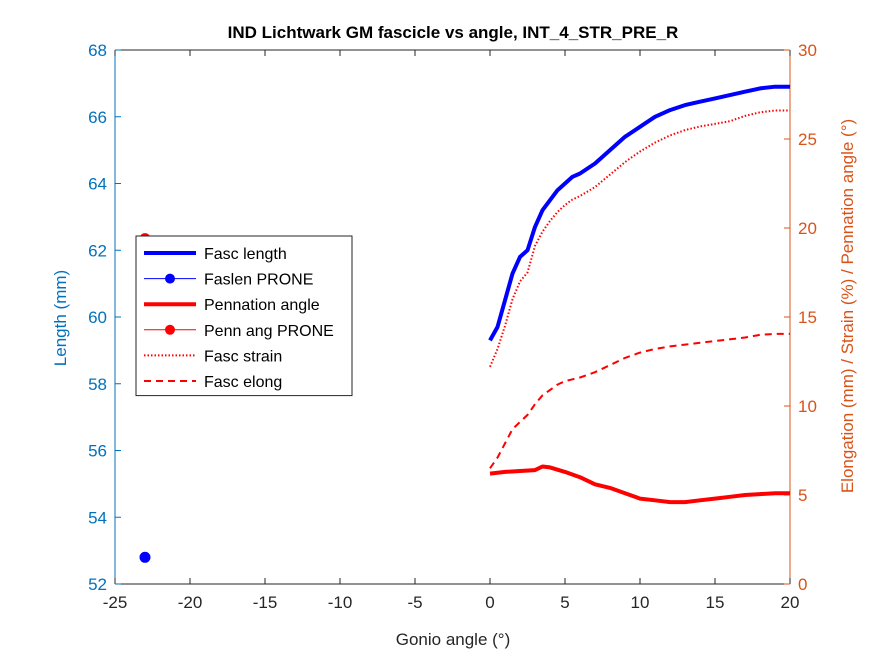 The image size is (875, 656). I want to click on y-tick-label-left: 52, so click(97, 584).